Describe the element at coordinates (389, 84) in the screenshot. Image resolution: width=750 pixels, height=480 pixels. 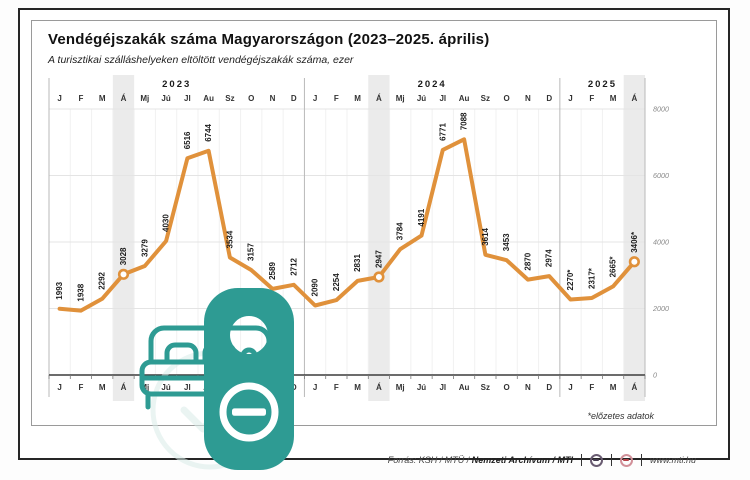
I see `year-labels: 2023 2024 2025` at that location.